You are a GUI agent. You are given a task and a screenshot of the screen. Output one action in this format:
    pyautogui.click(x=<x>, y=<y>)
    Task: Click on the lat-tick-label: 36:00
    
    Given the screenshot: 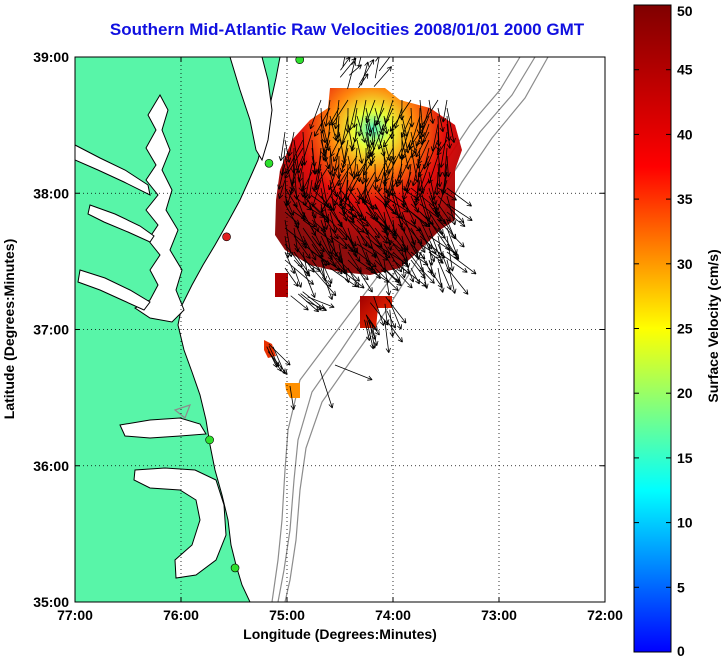 What is the action you would take?
    pyautogui.click(x=51, y=466)
    